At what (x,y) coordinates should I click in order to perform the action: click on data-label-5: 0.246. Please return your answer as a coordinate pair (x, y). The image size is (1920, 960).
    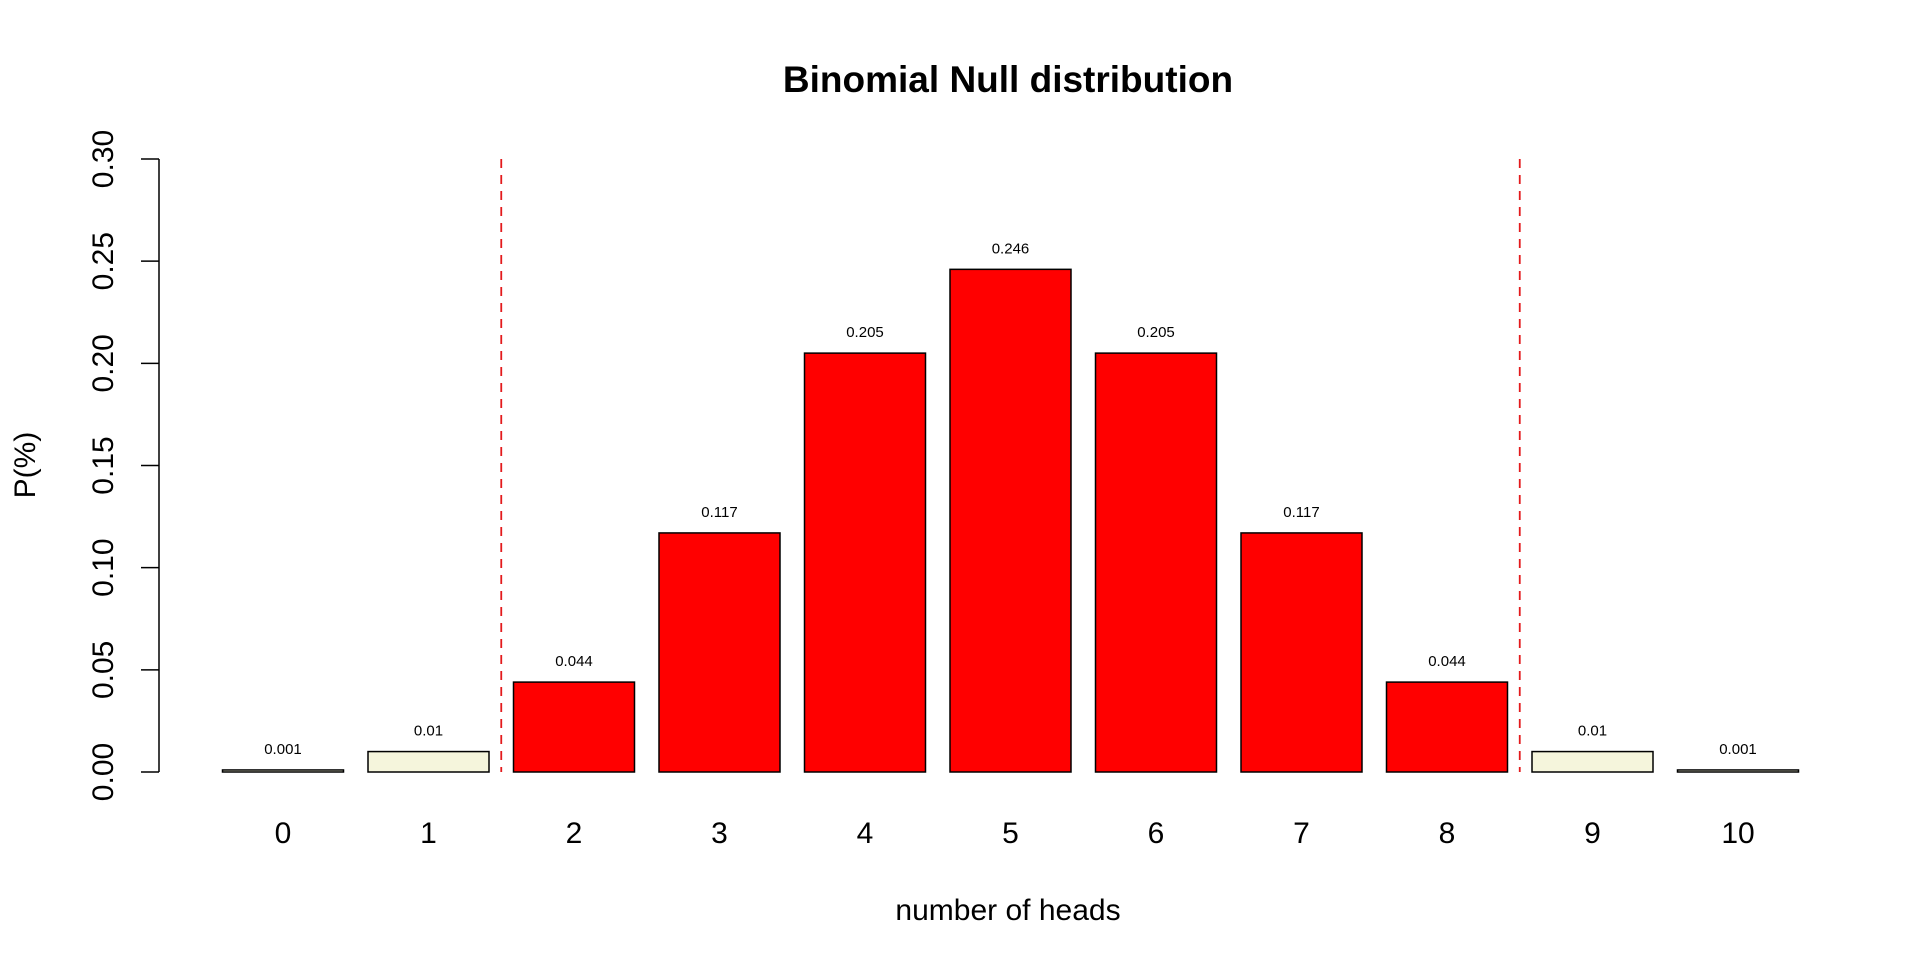
    Looking at the image, I should click on (1011, 248).